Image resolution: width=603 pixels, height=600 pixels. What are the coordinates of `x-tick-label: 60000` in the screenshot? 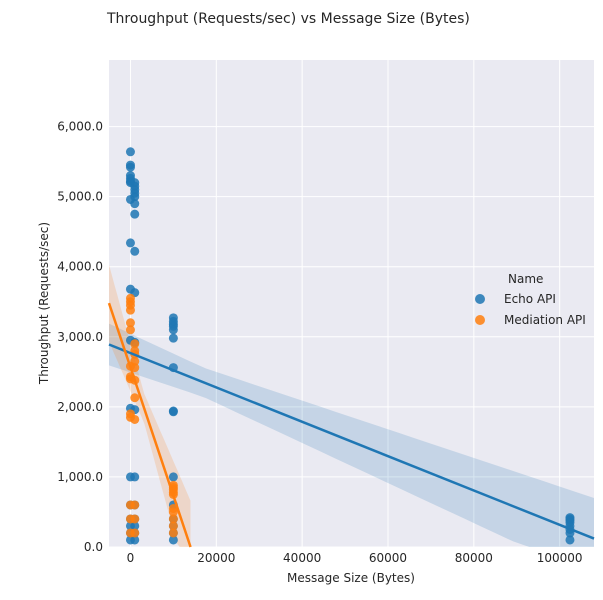 It's located at (388, 558).